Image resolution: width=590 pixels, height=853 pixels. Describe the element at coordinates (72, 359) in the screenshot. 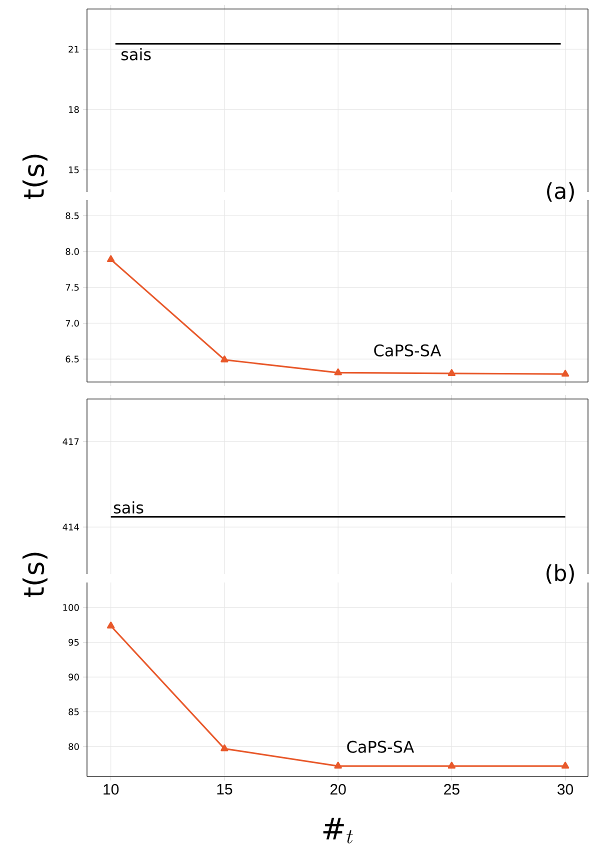

I see `y-tick-label: 6.5` at that location.